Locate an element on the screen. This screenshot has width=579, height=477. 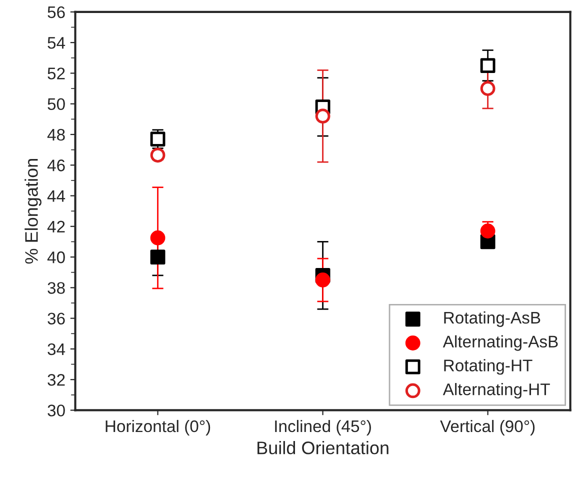
y-tick-label: 56 is located at coordinates (56, 12).